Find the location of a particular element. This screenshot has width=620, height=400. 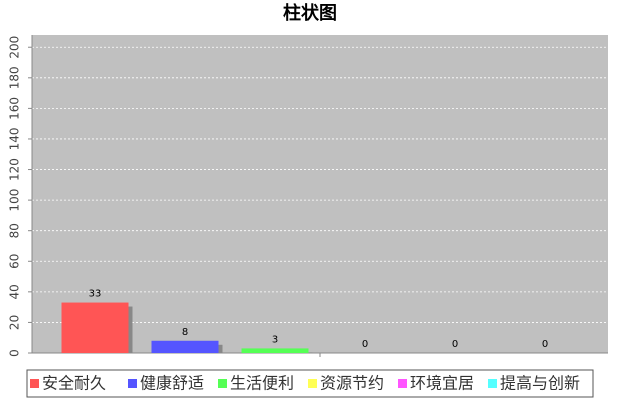

legend-label: 提高与创新 is located at coordinates (540, 383).